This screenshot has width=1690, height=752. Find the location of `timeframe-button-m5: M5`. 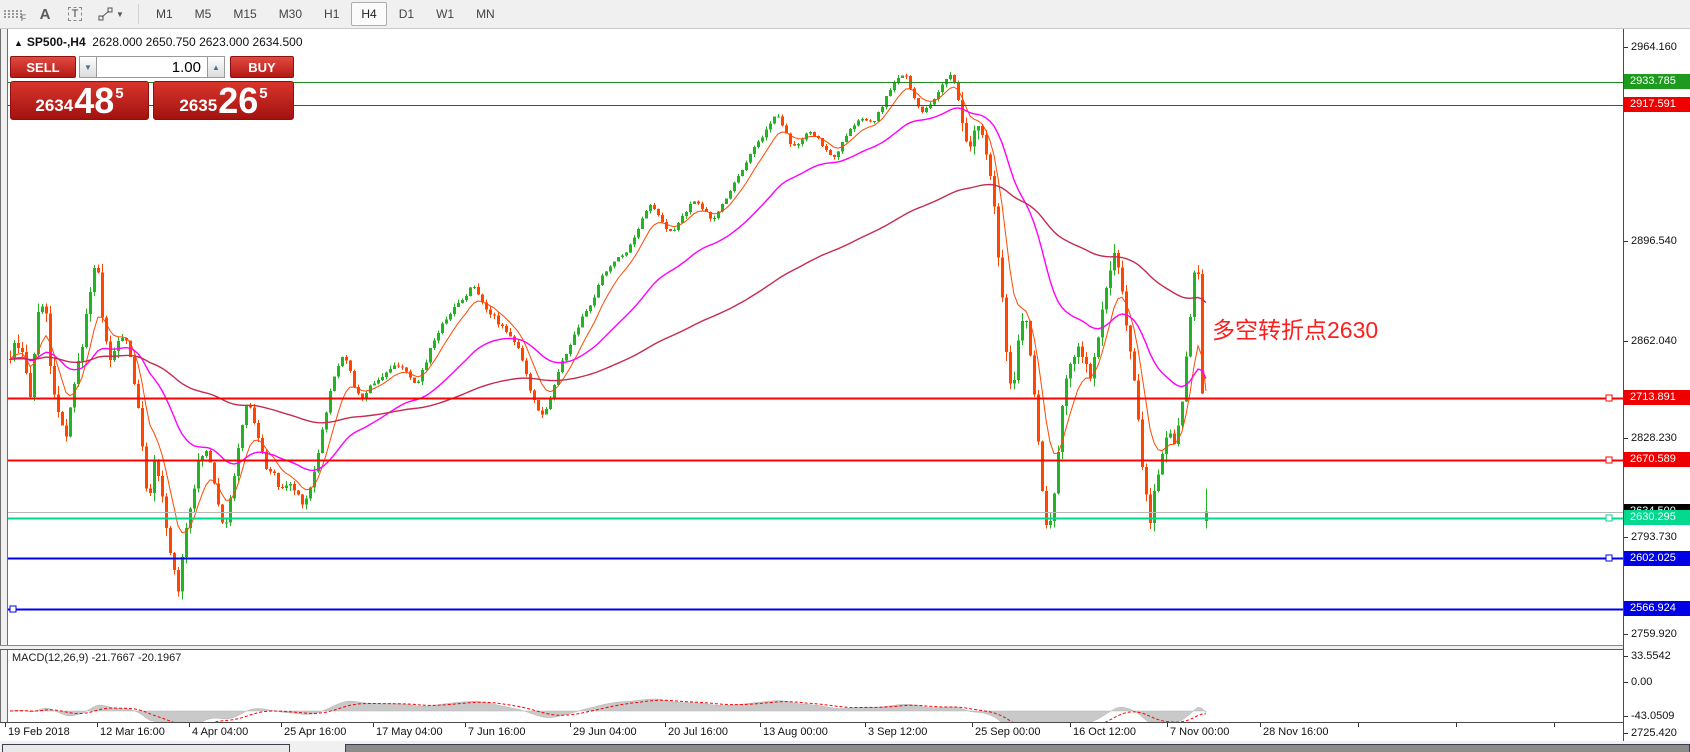

timeframe-button-m5: M5 is located at coordinates (203, 14).